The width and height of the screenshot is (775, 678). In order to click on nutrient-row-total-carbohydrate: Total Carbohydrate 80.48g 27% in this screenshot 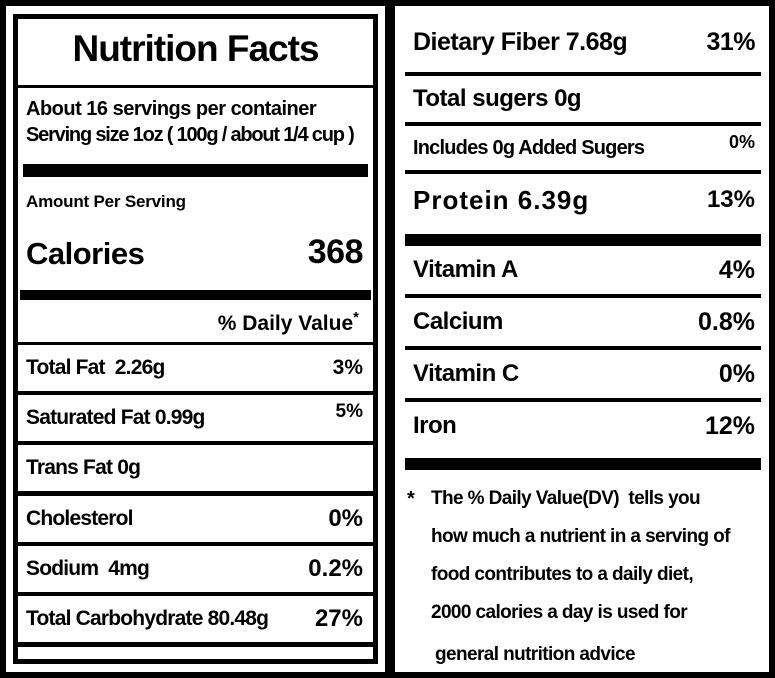, I will do `click(195, 619)`.